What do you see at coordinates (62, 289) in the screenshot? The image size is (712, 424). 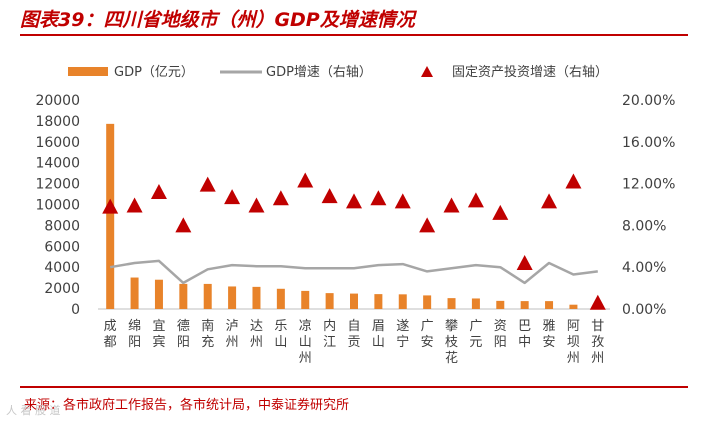 I see `y-left-tick-label: 2000` at bounding box center [62, 289].